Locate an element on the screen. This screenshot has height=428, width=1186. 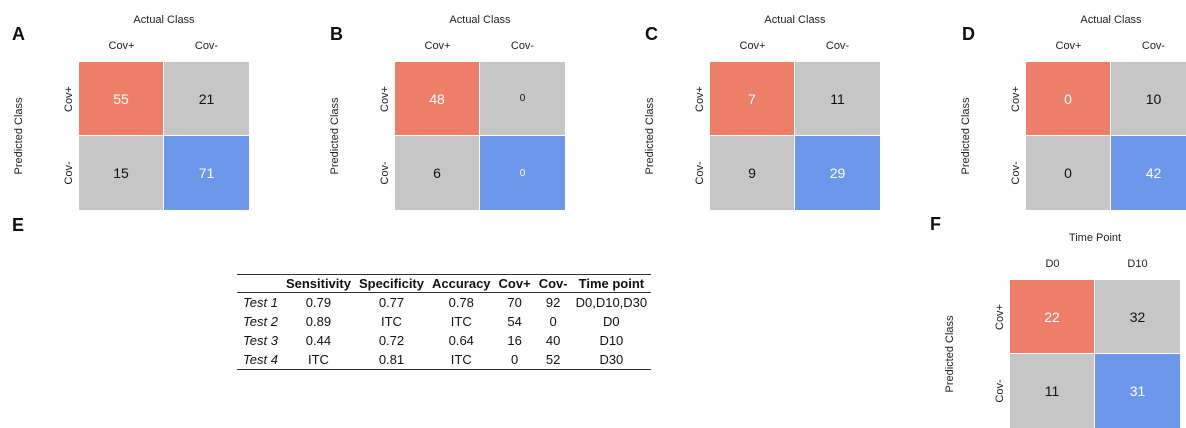
table-header: Cov+ is located at coordinates (514, 283).